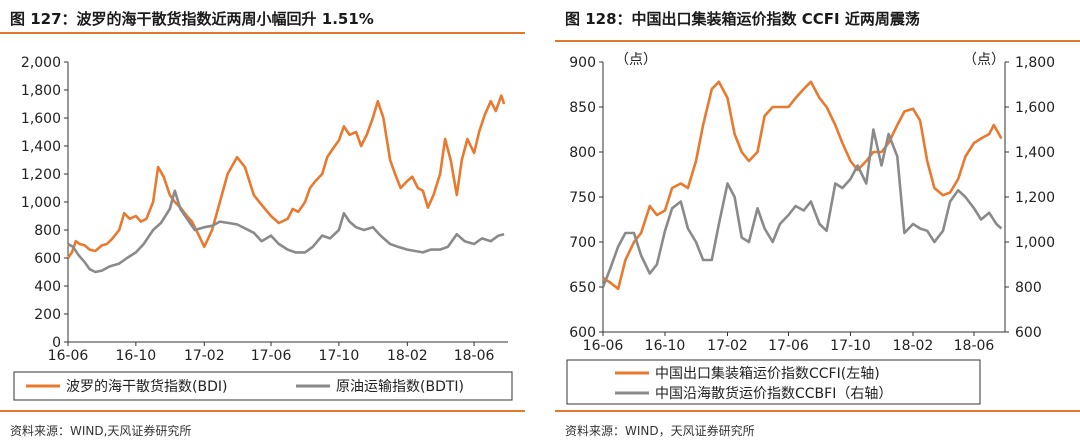 The height and width of the screenshot is (447, 1080). Describe the element at coordinates (582, 288) in the screenshot. I see `y-tick-label-left: 650` at that location.